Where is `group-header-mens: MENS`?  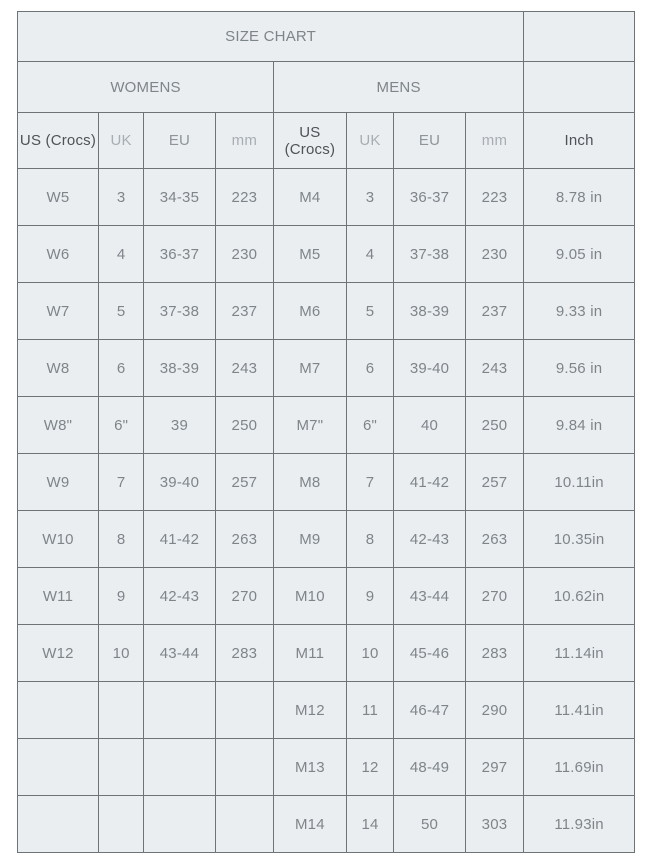 group-header-mens: MENS is located at coordinates (399, 87).